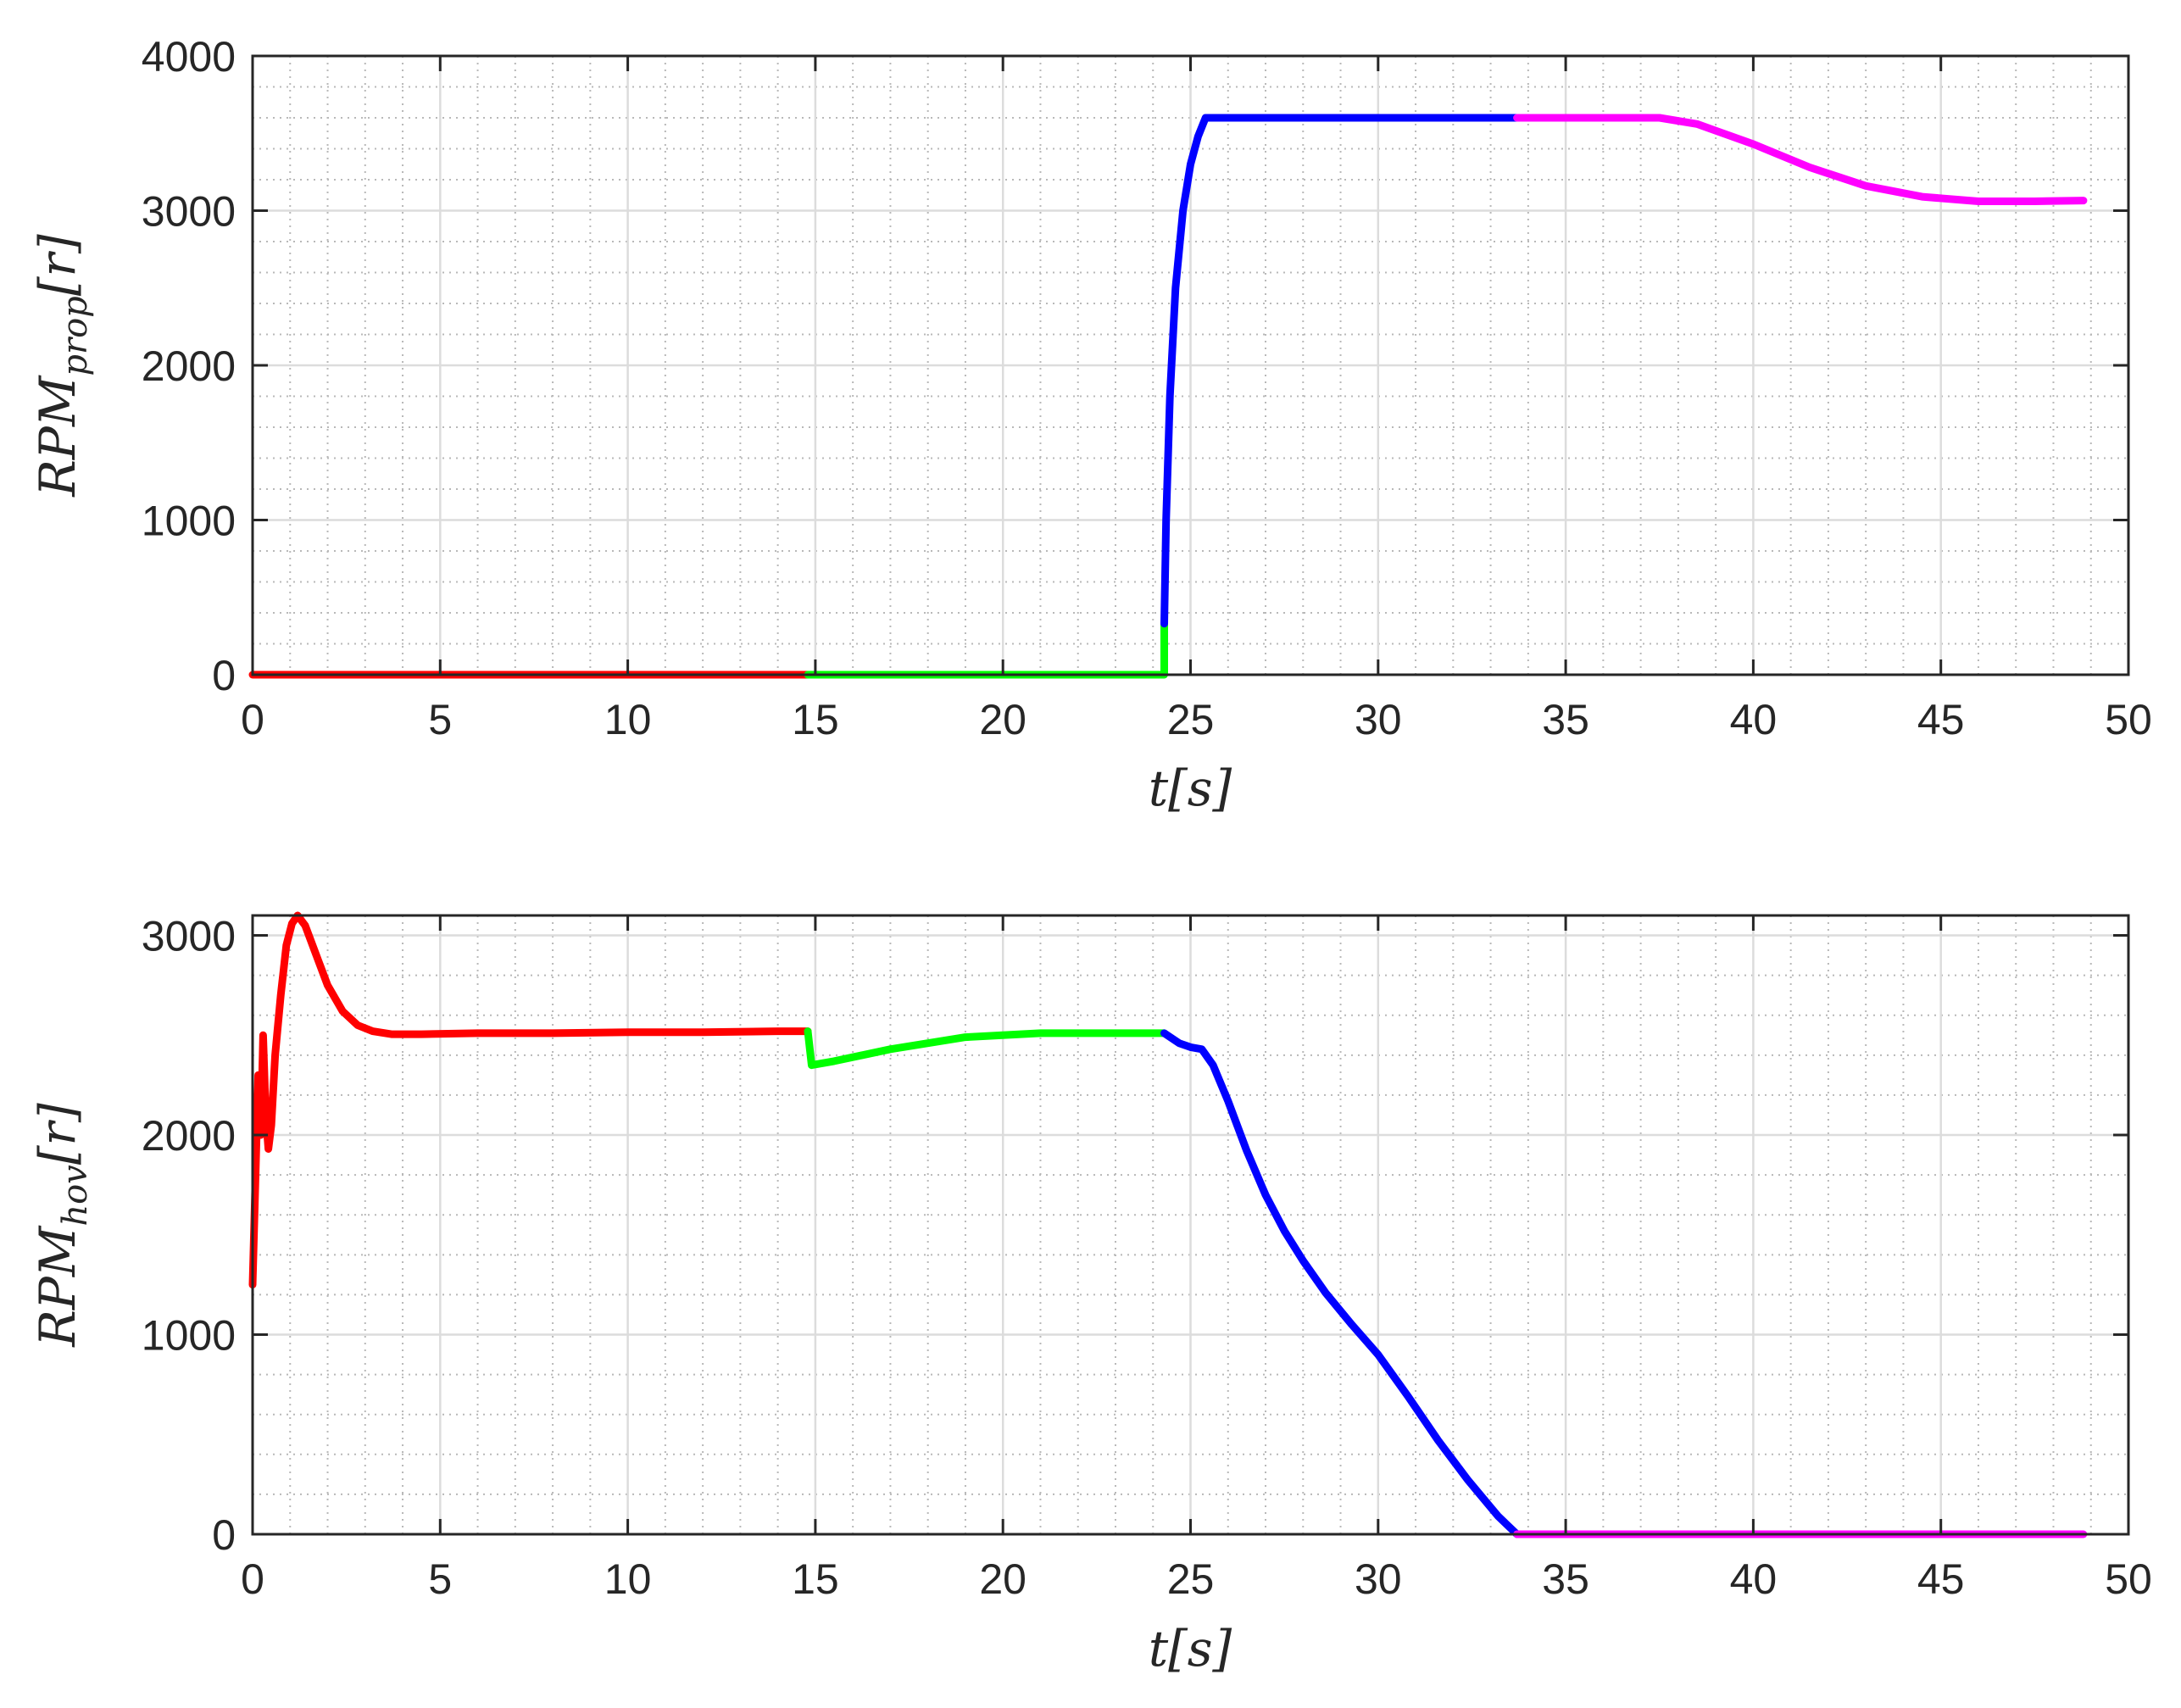 The width and height of the screenshot is (2181, 1708). I want to click on y-tick-label: 4000, so click(189, 57).